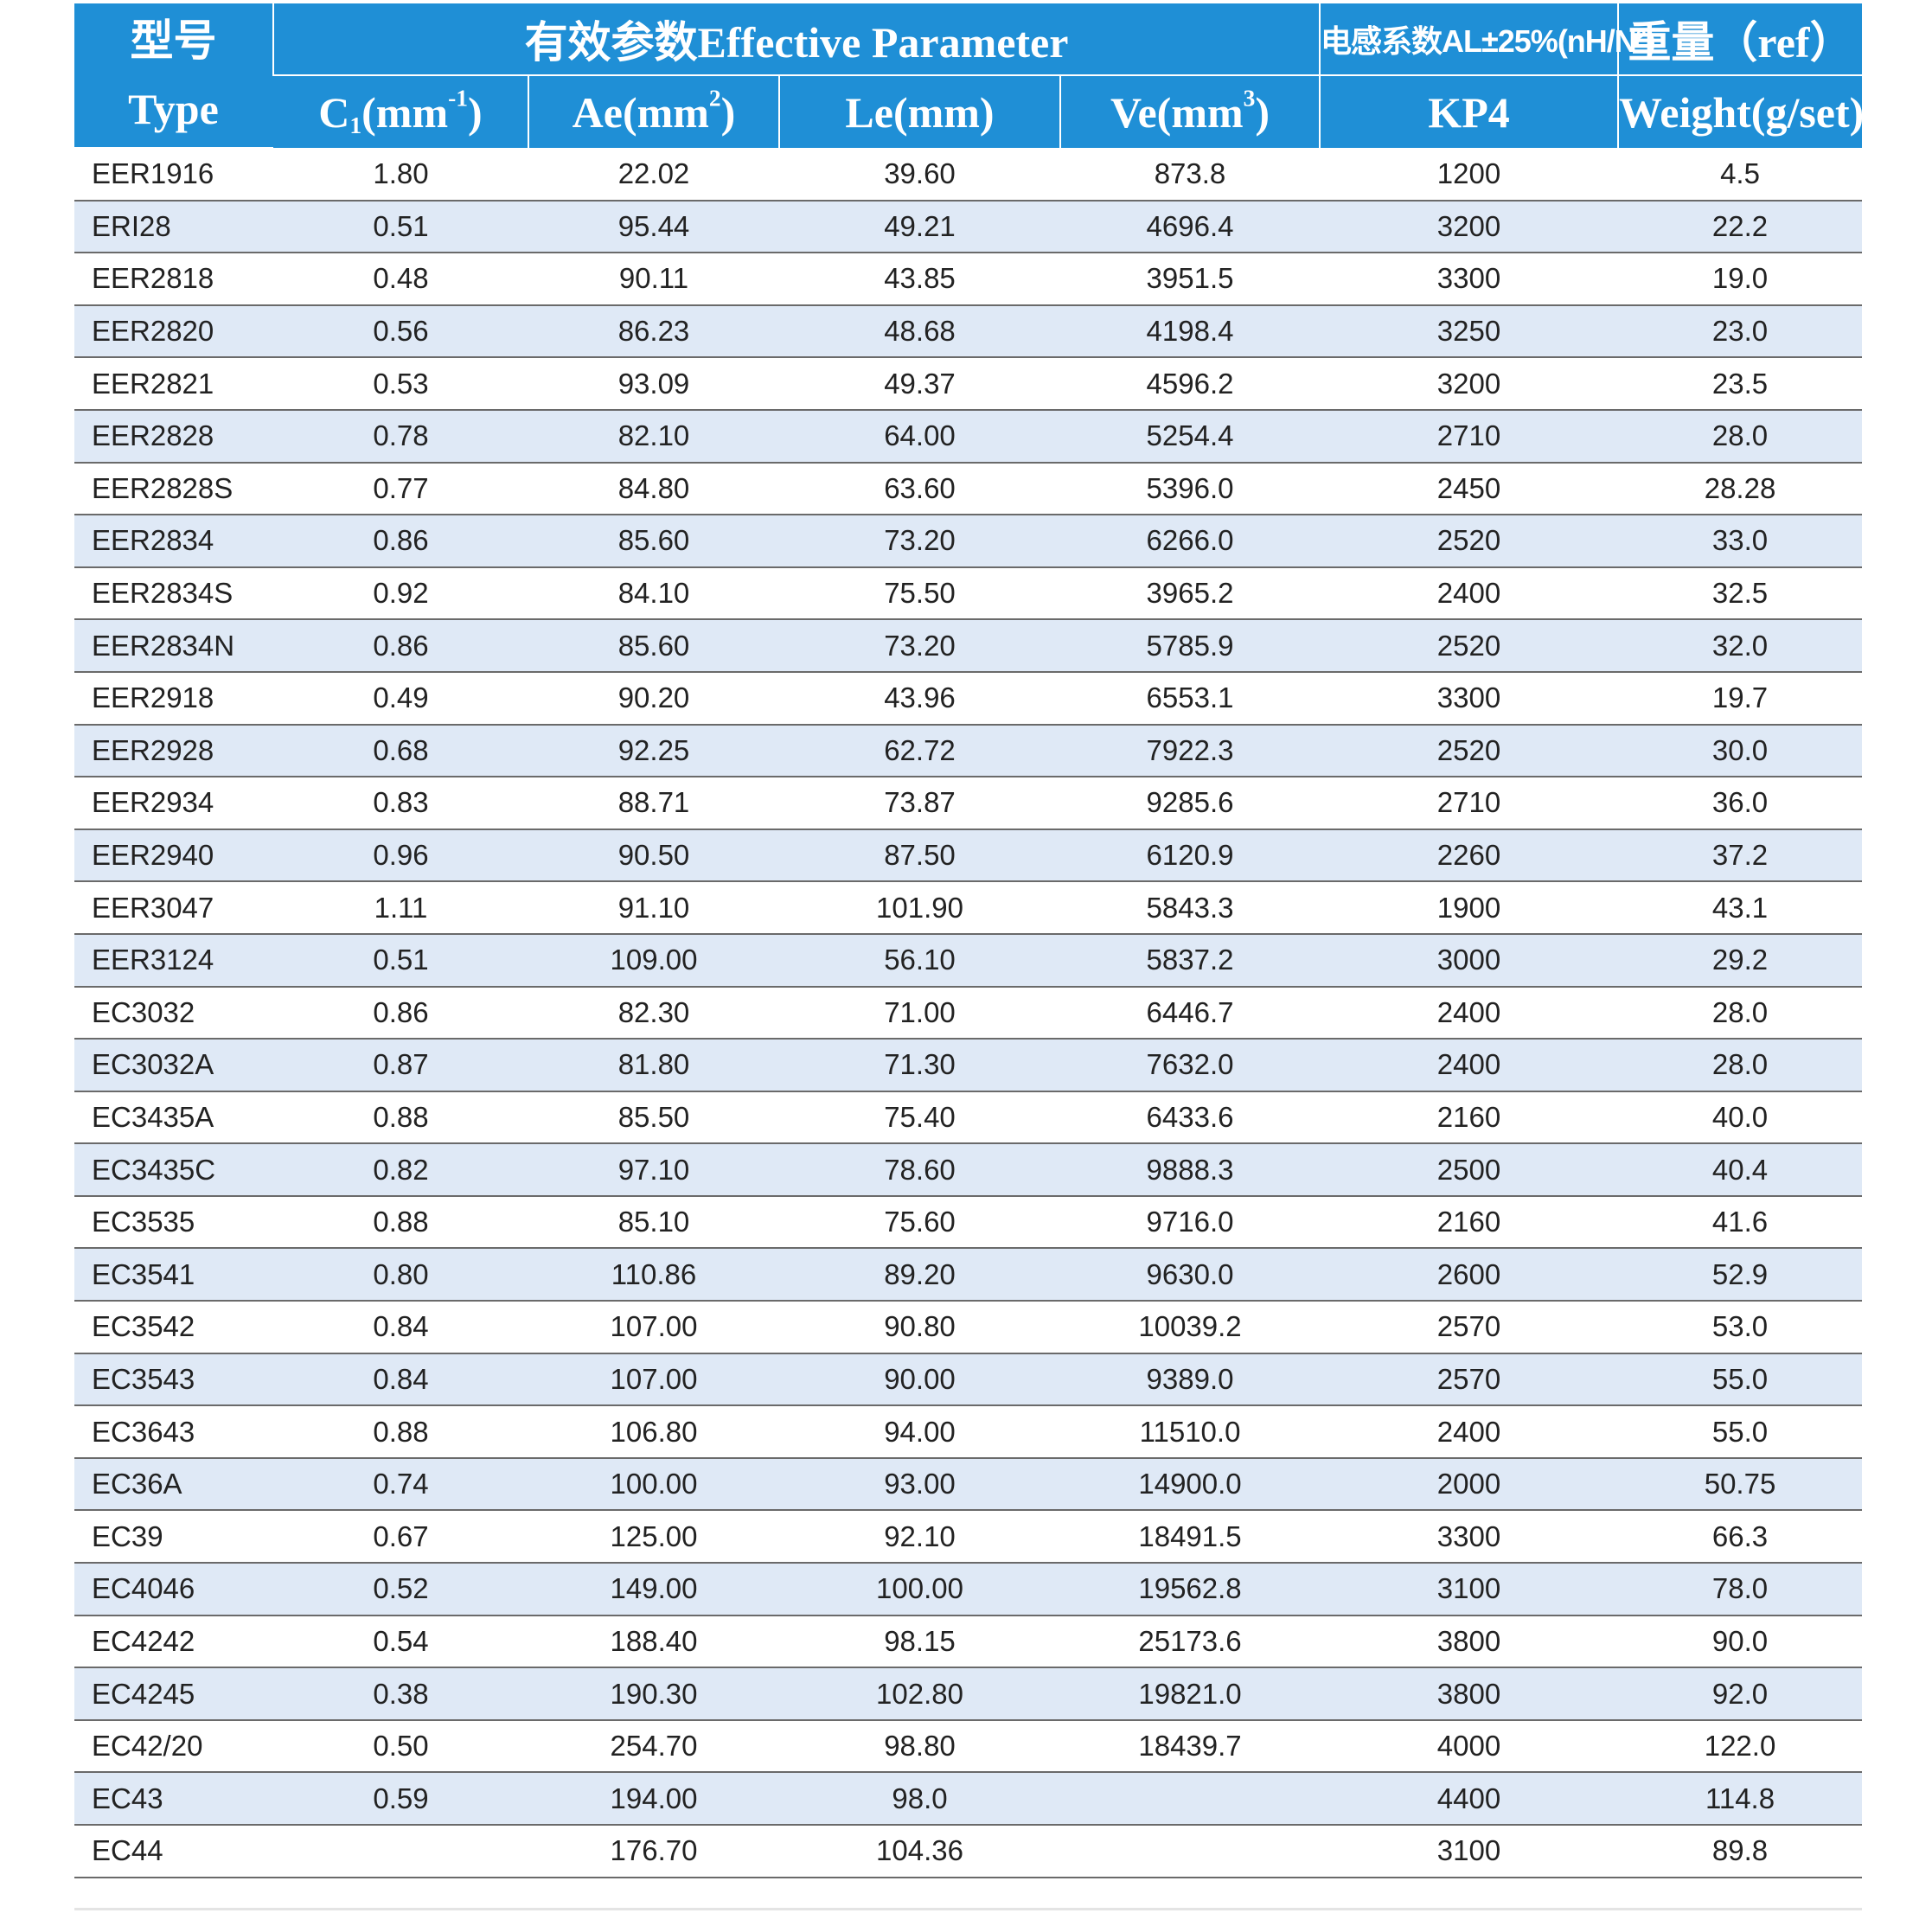 This screenshot has height=1913, width=1932. What do you see at coordinates (728, 112) in the screenshot?
I see `ae-header-close: )` at bounding box center [728, 112].